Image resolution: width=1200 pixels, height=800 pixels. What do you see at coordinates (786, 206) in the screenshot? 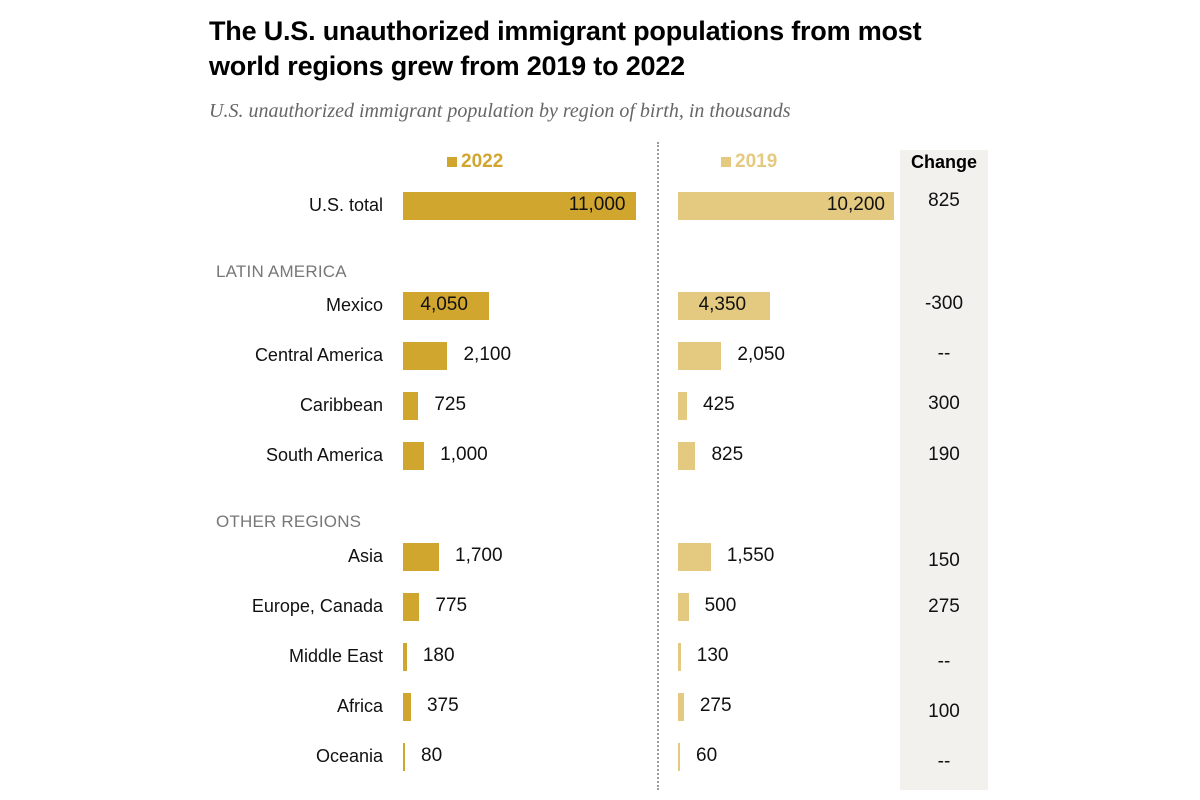
I see `bar-2019-u-s-total` at bounding box center [786, 206].